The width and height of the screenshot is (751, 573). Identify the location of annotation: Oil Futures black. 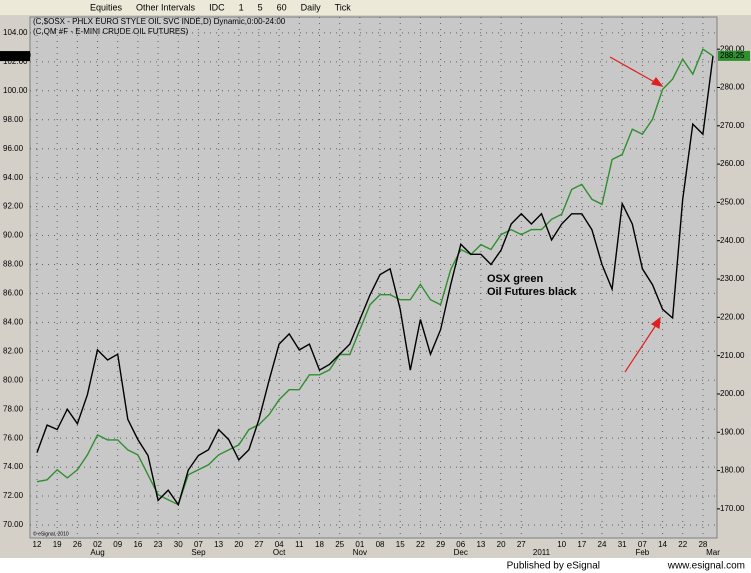
(532, 292).